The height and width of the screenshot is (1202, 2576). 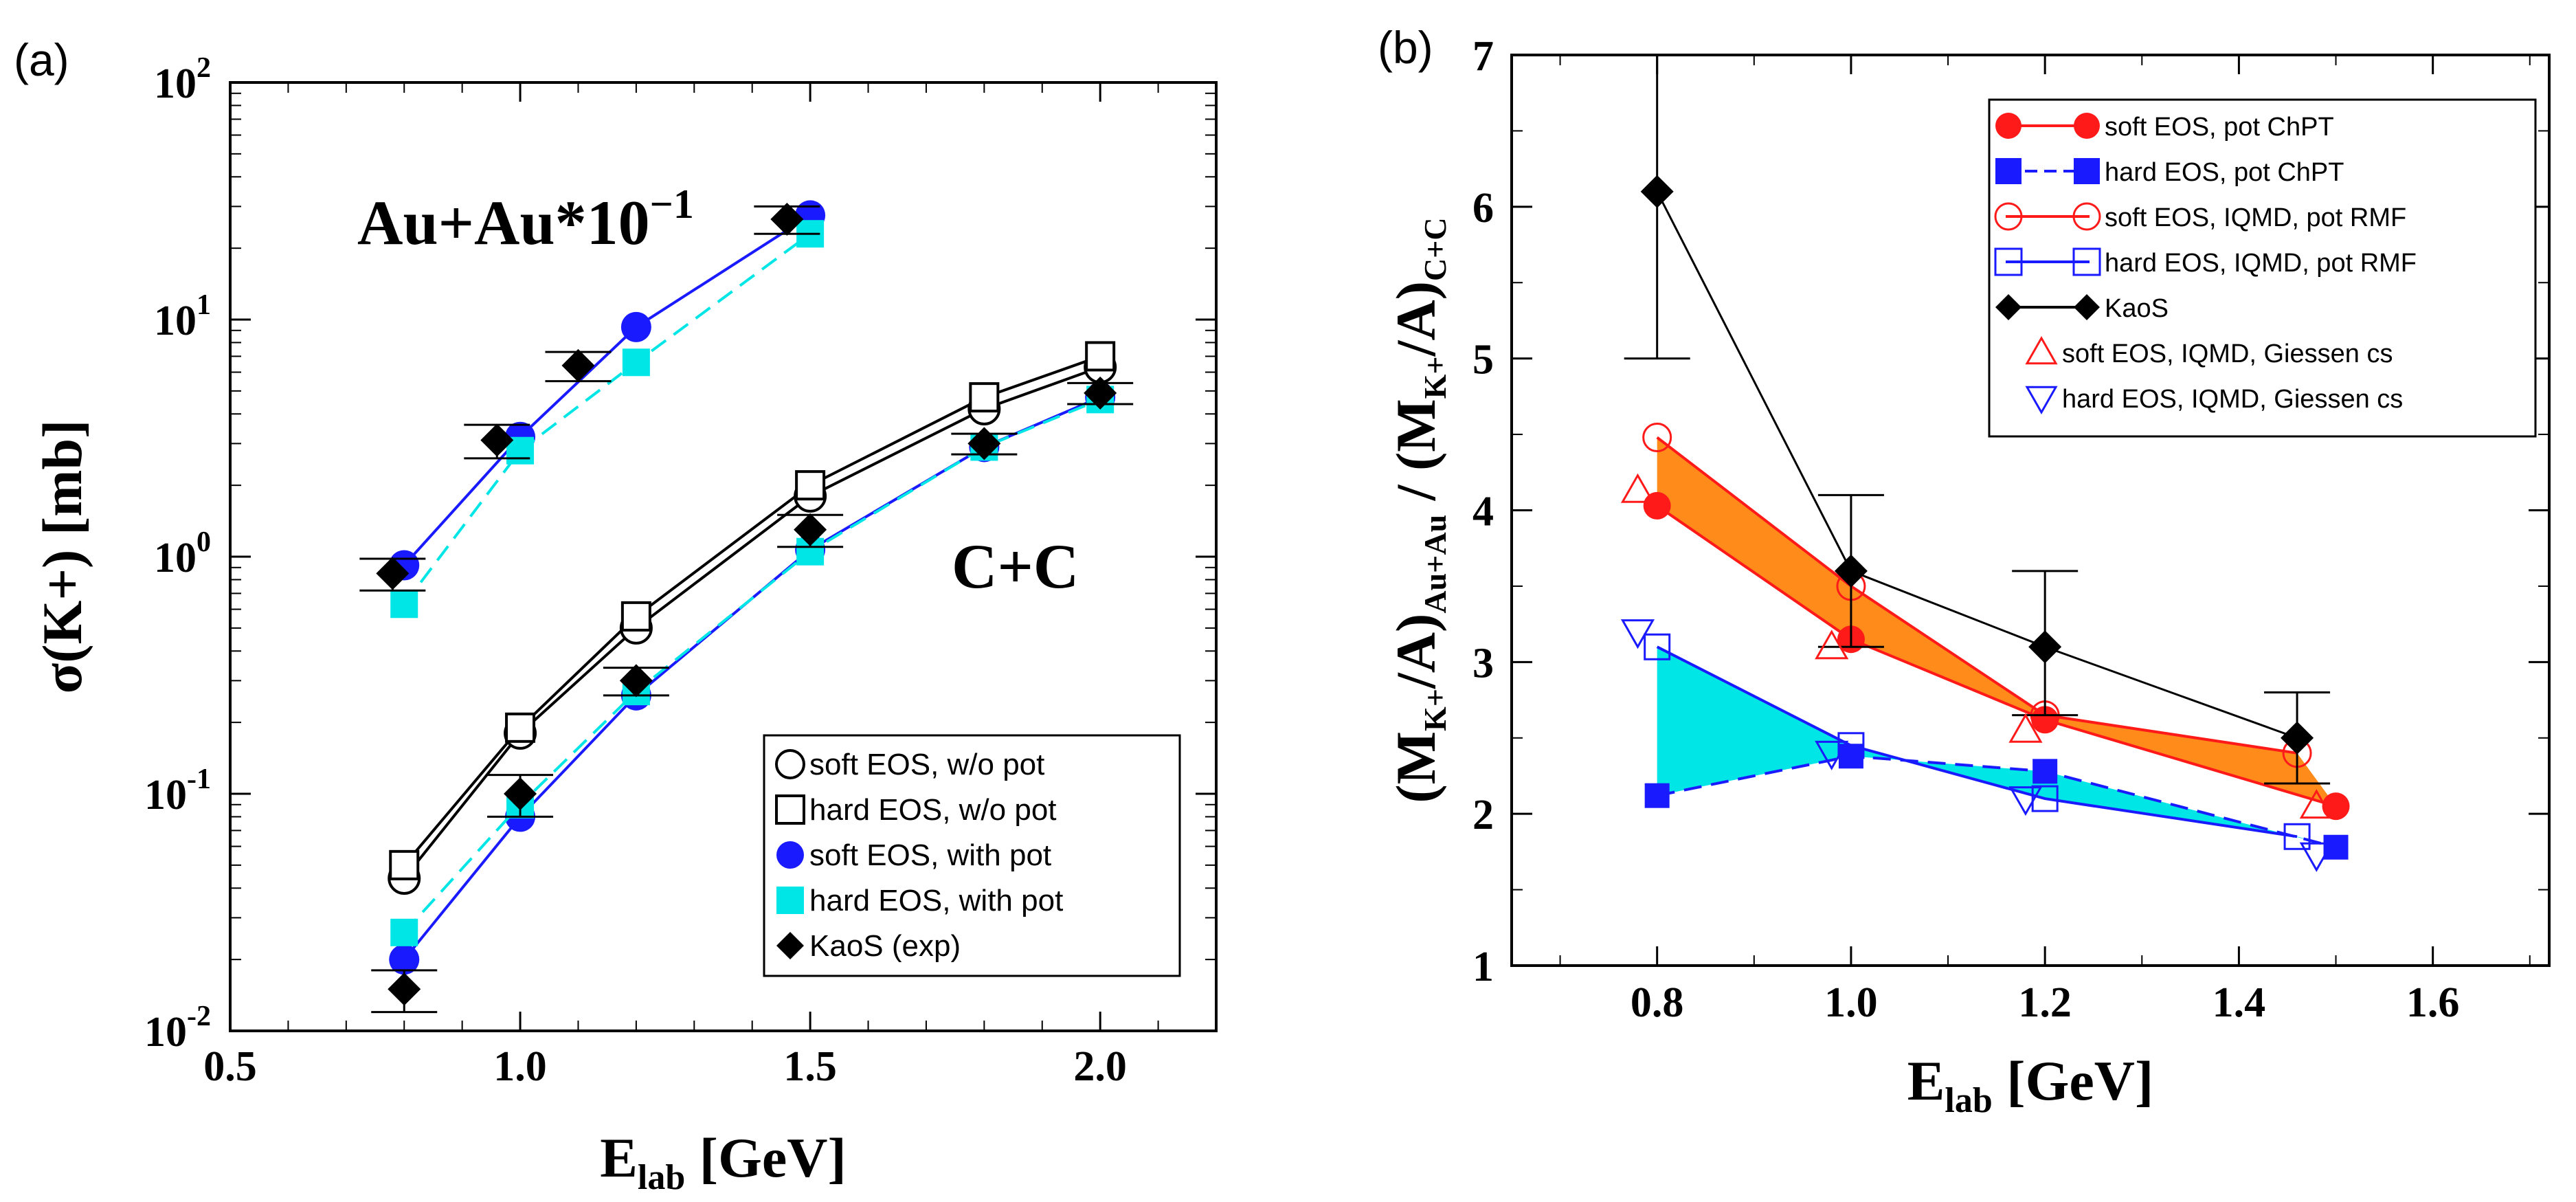 I want to click on x-axis-title: Elab [GeV], so click(x=723, y=1161).